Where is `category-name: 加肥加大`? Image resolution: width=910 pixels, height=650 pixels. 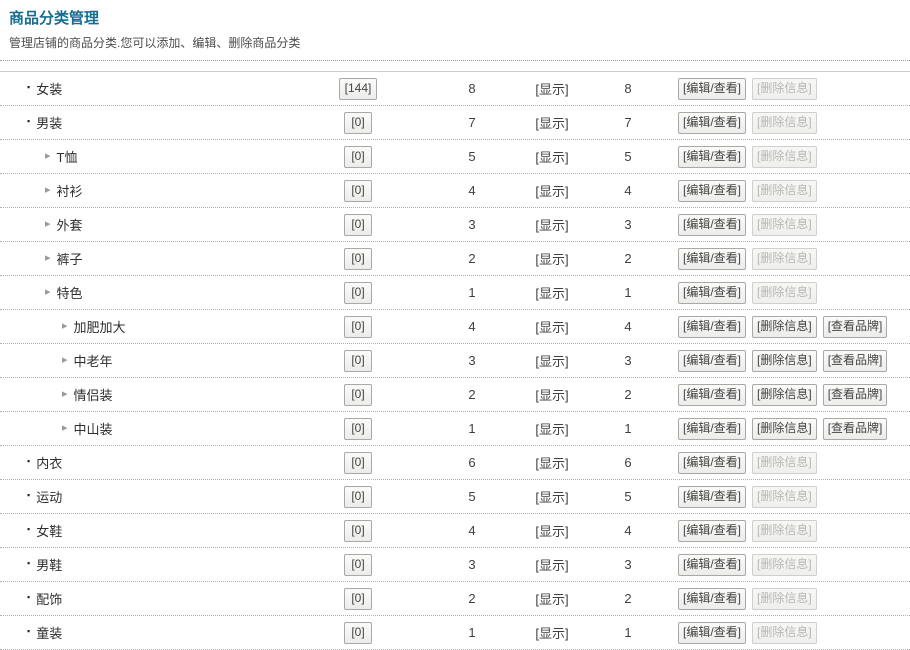 category-name: 加肥加大 is located at coordinates (99, 327).